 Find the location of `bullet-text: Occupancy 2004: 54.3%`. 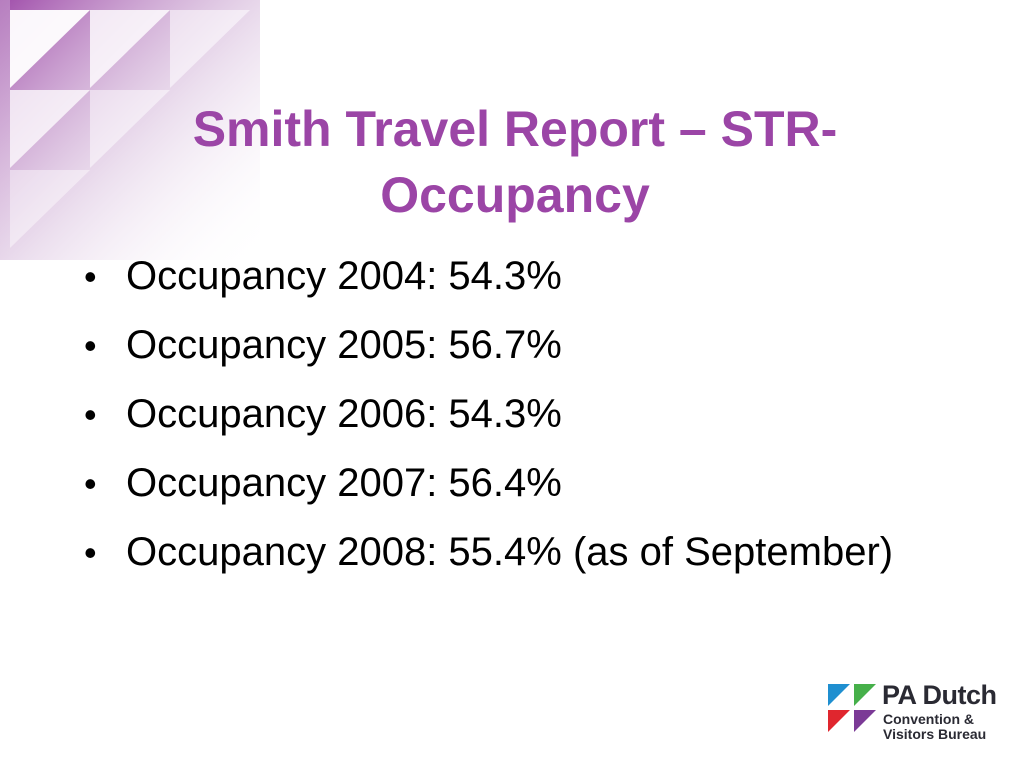

bullet-text: Occupancy 2004: 54.3% is located at coordinates (344, 276).